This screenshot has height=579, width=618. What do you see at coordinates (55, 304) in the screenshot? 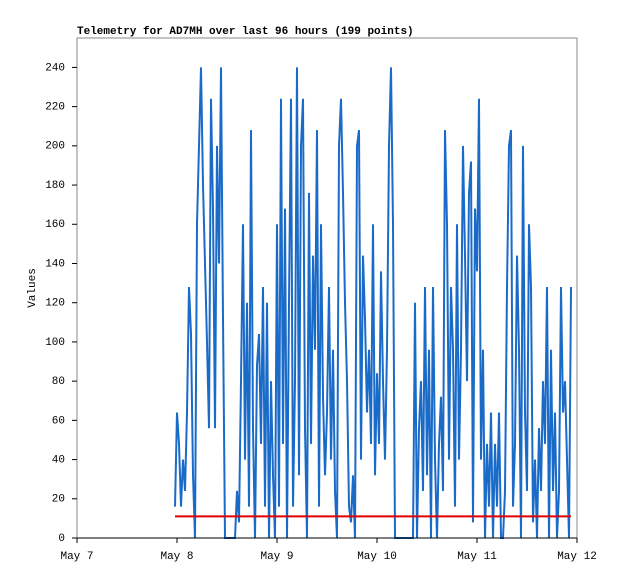
I see `y-tick-label: 120` at bounding box center [55, 304].